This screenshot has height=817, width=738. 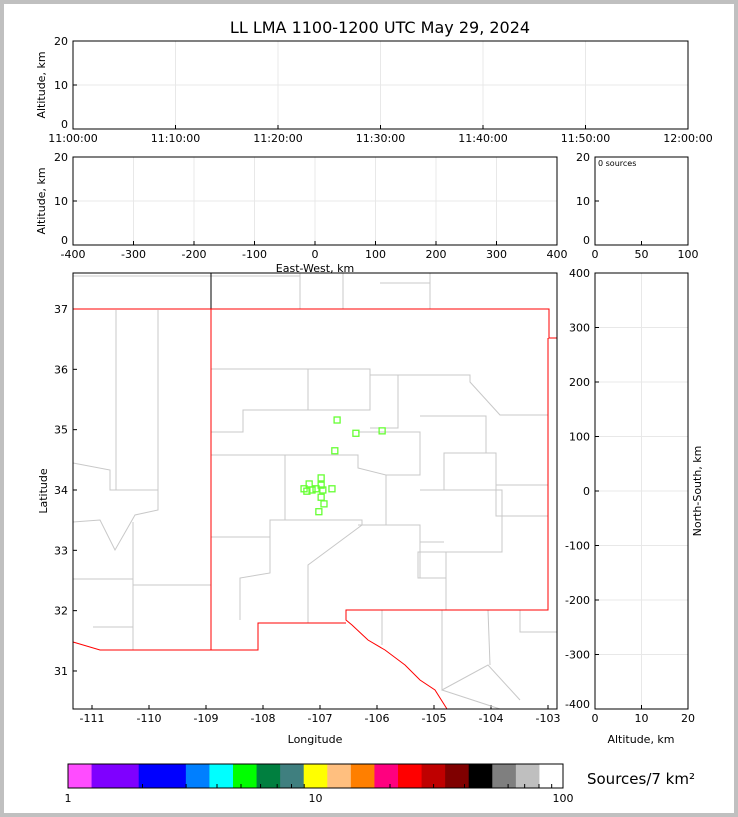 I want to click on time-height-border, so click(x=380, y=85).